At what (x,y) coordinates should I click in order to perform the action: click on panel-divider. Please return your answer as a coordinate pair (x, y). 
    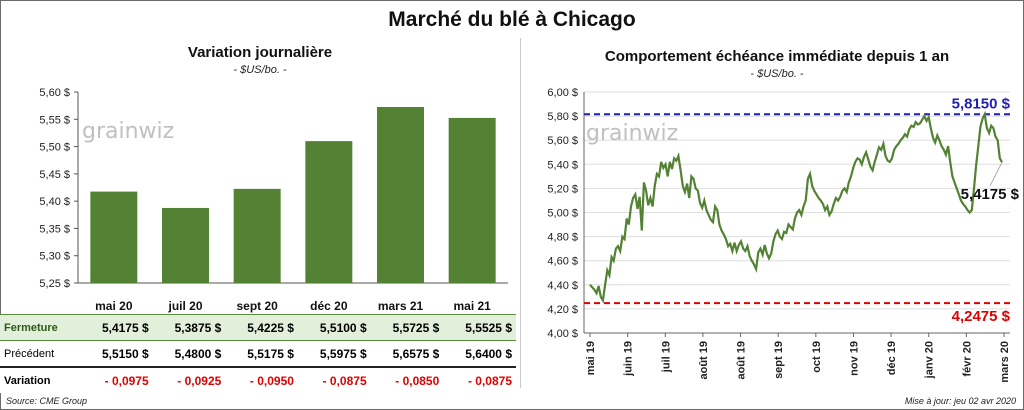
    Looking at the image, I should click on (520, 213).